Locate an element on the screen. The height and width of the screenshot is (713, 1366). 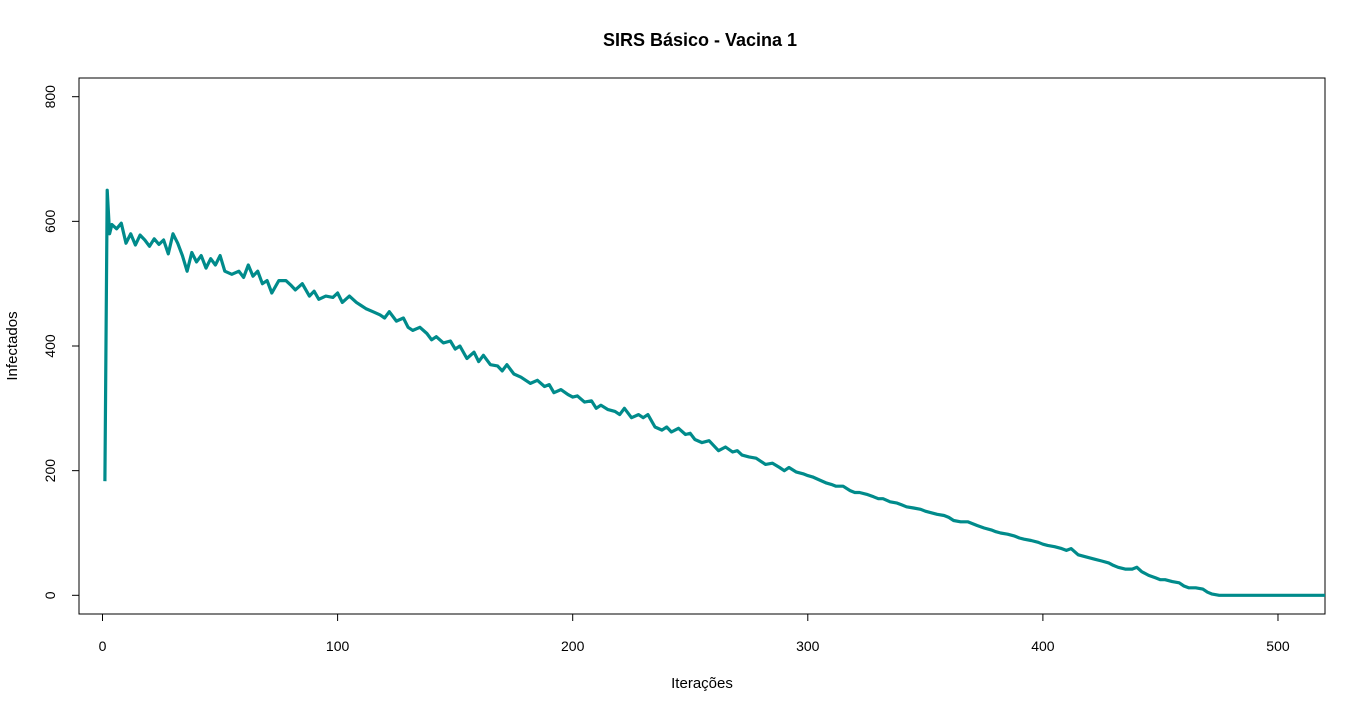
x-tick-label: 400 is located at coordinates (1043, 646).